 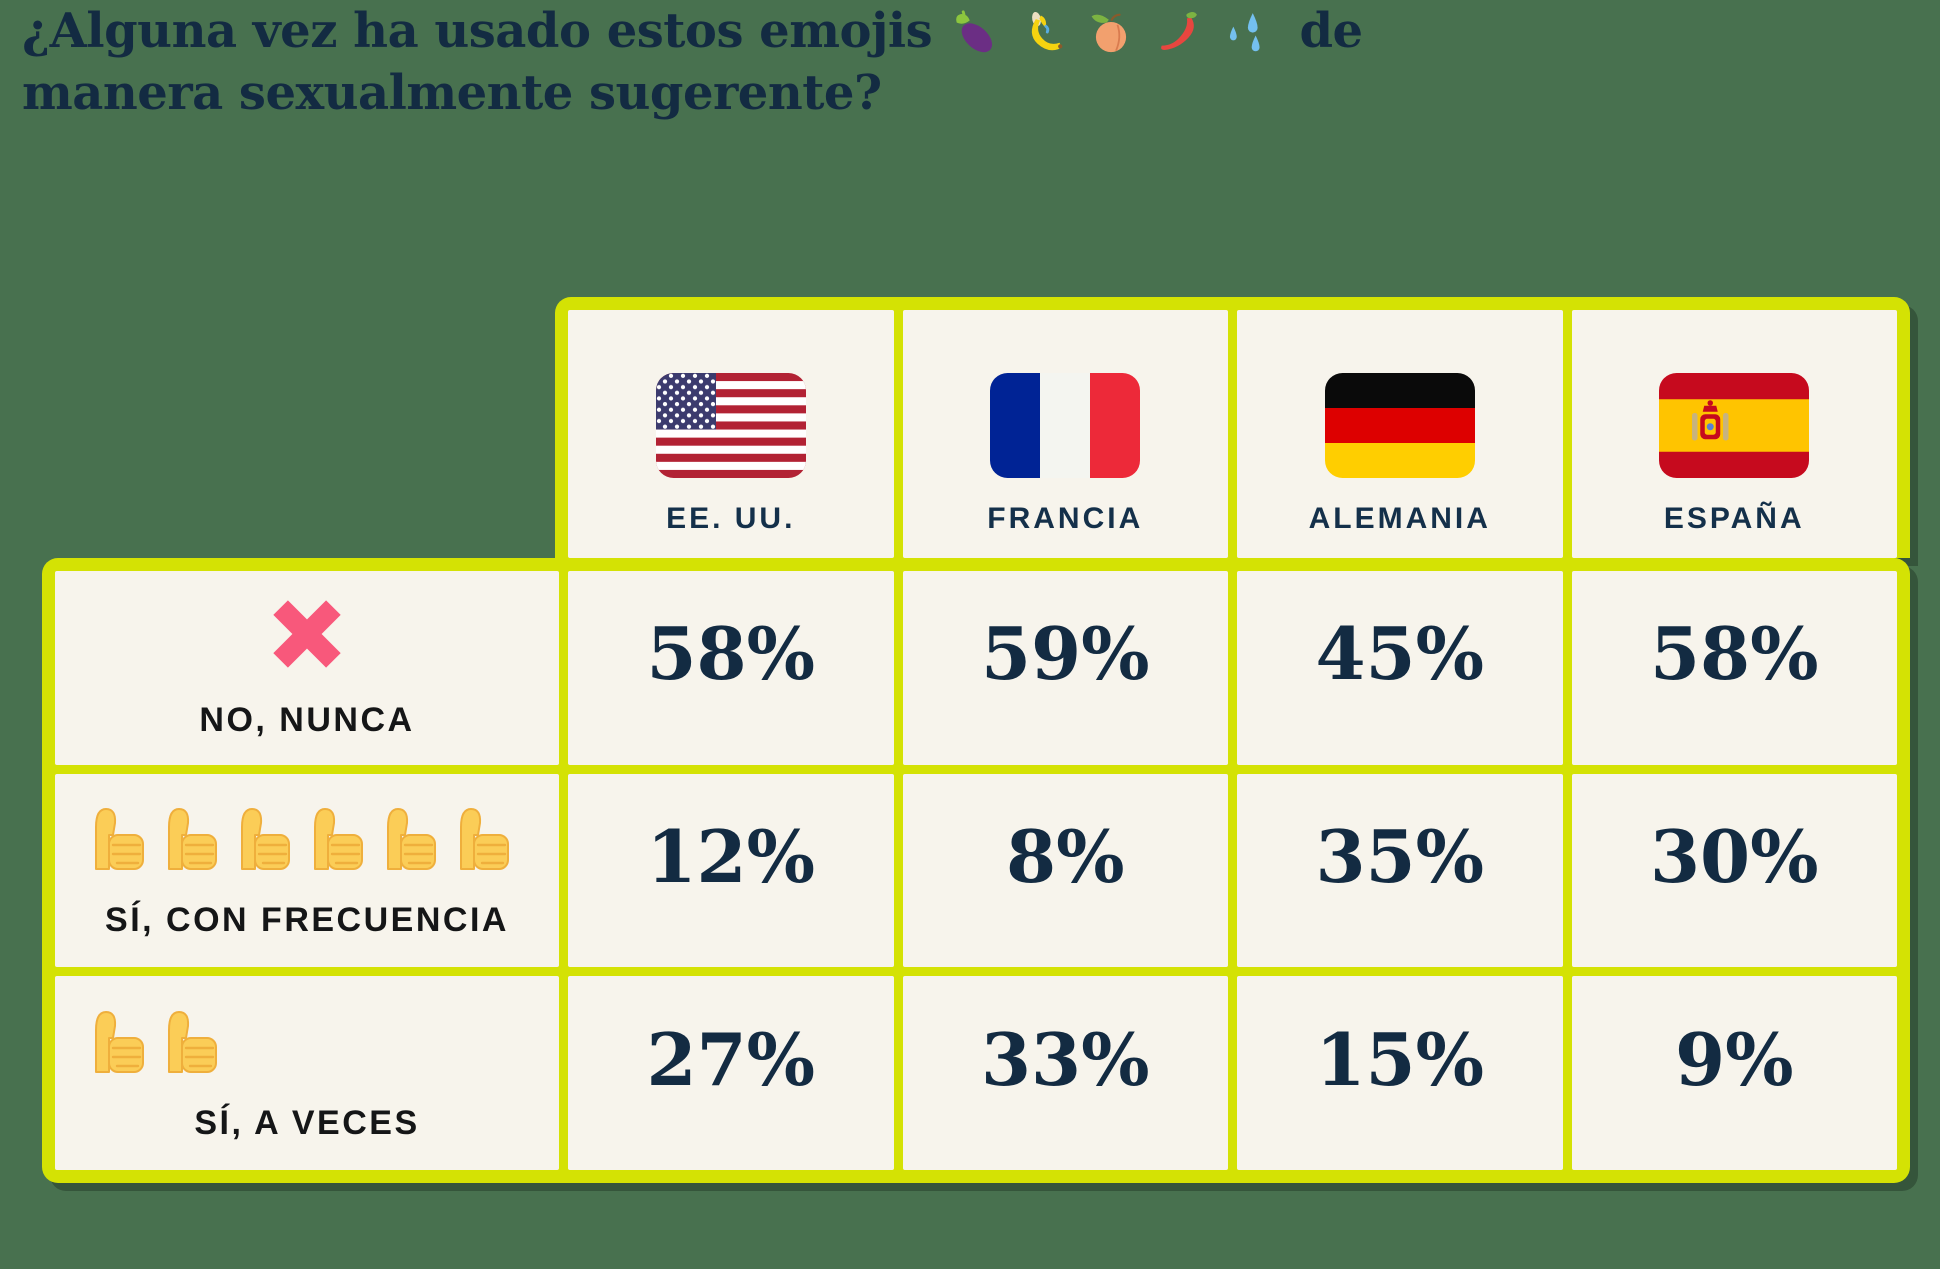 What do you see at coordinates (1065, 1059) in the screenshot?
I see `percent-value: 33%` at bounding box center [1065, 1059].